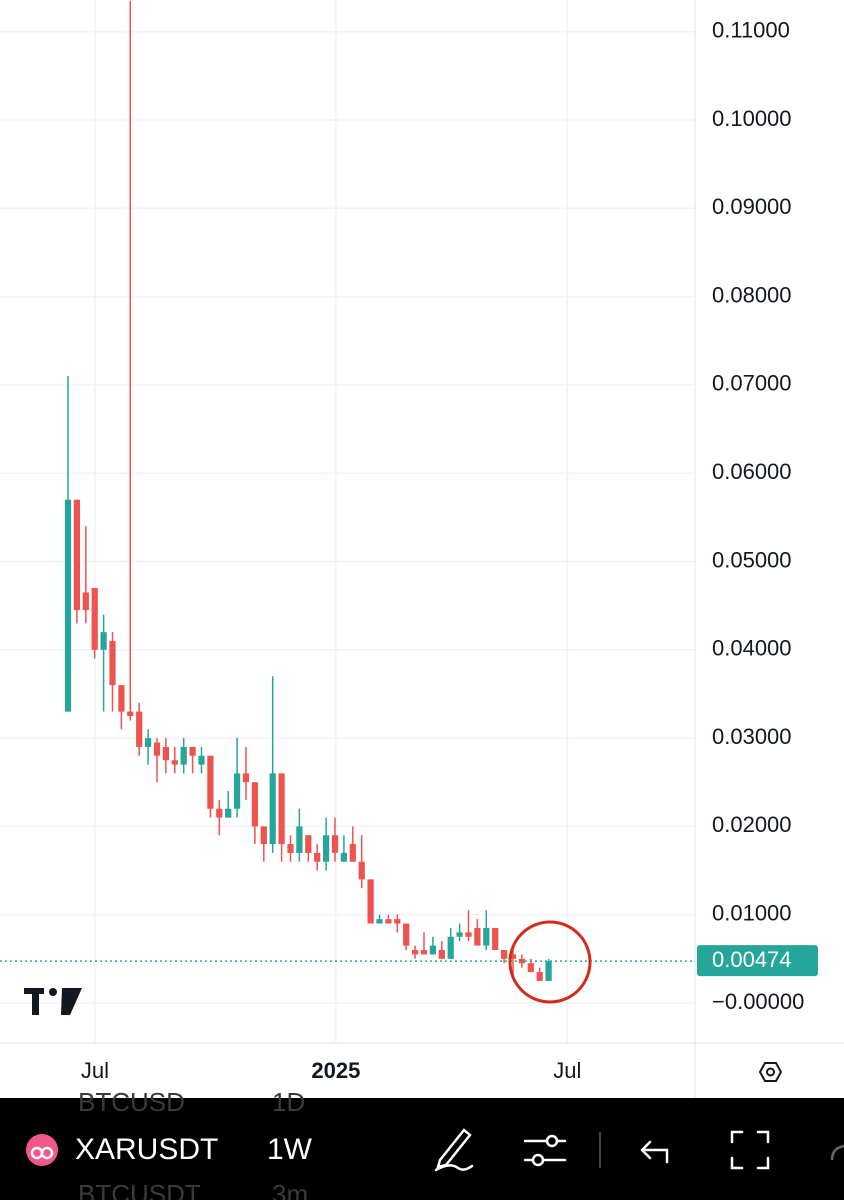 Image resolution: width=844 pixels, height=1200 pixels. I want to click on highlight-circle, so click(550, 962).